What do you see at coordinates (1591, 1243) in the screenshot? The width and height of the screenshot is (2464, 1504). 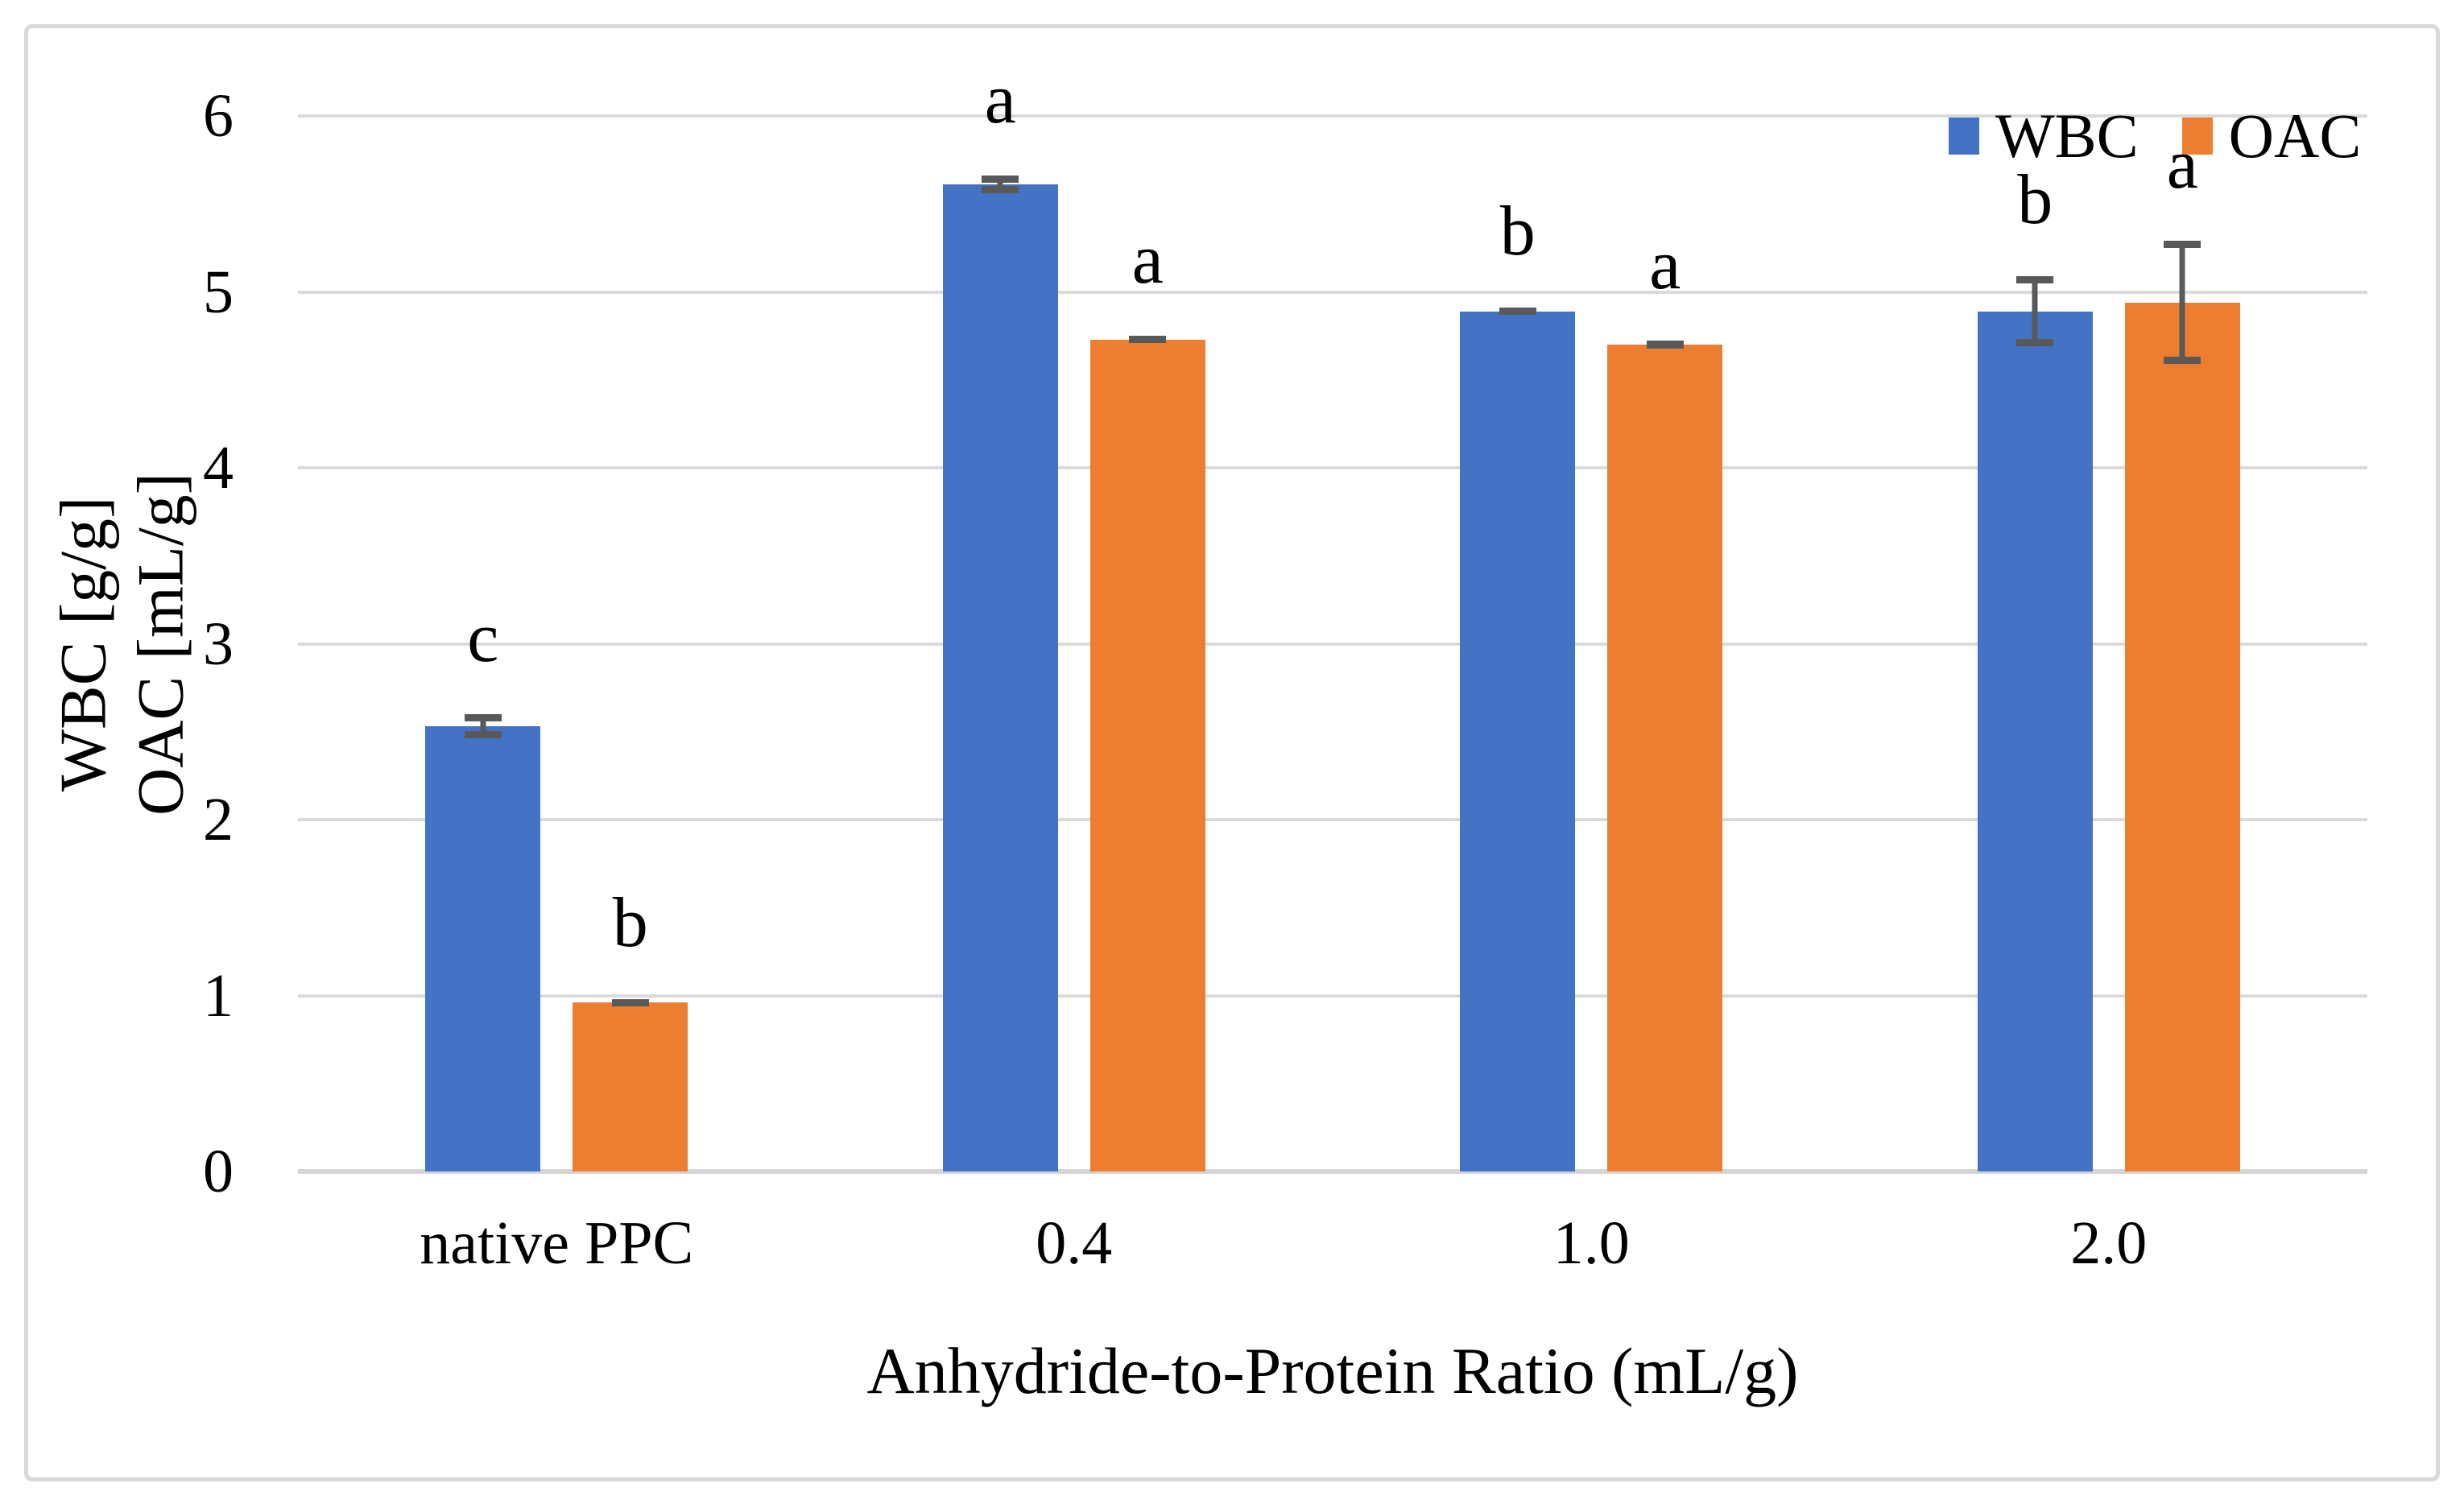 I see `xtick-label-1-0: 1.0` at bounding box center [1591, 1243].